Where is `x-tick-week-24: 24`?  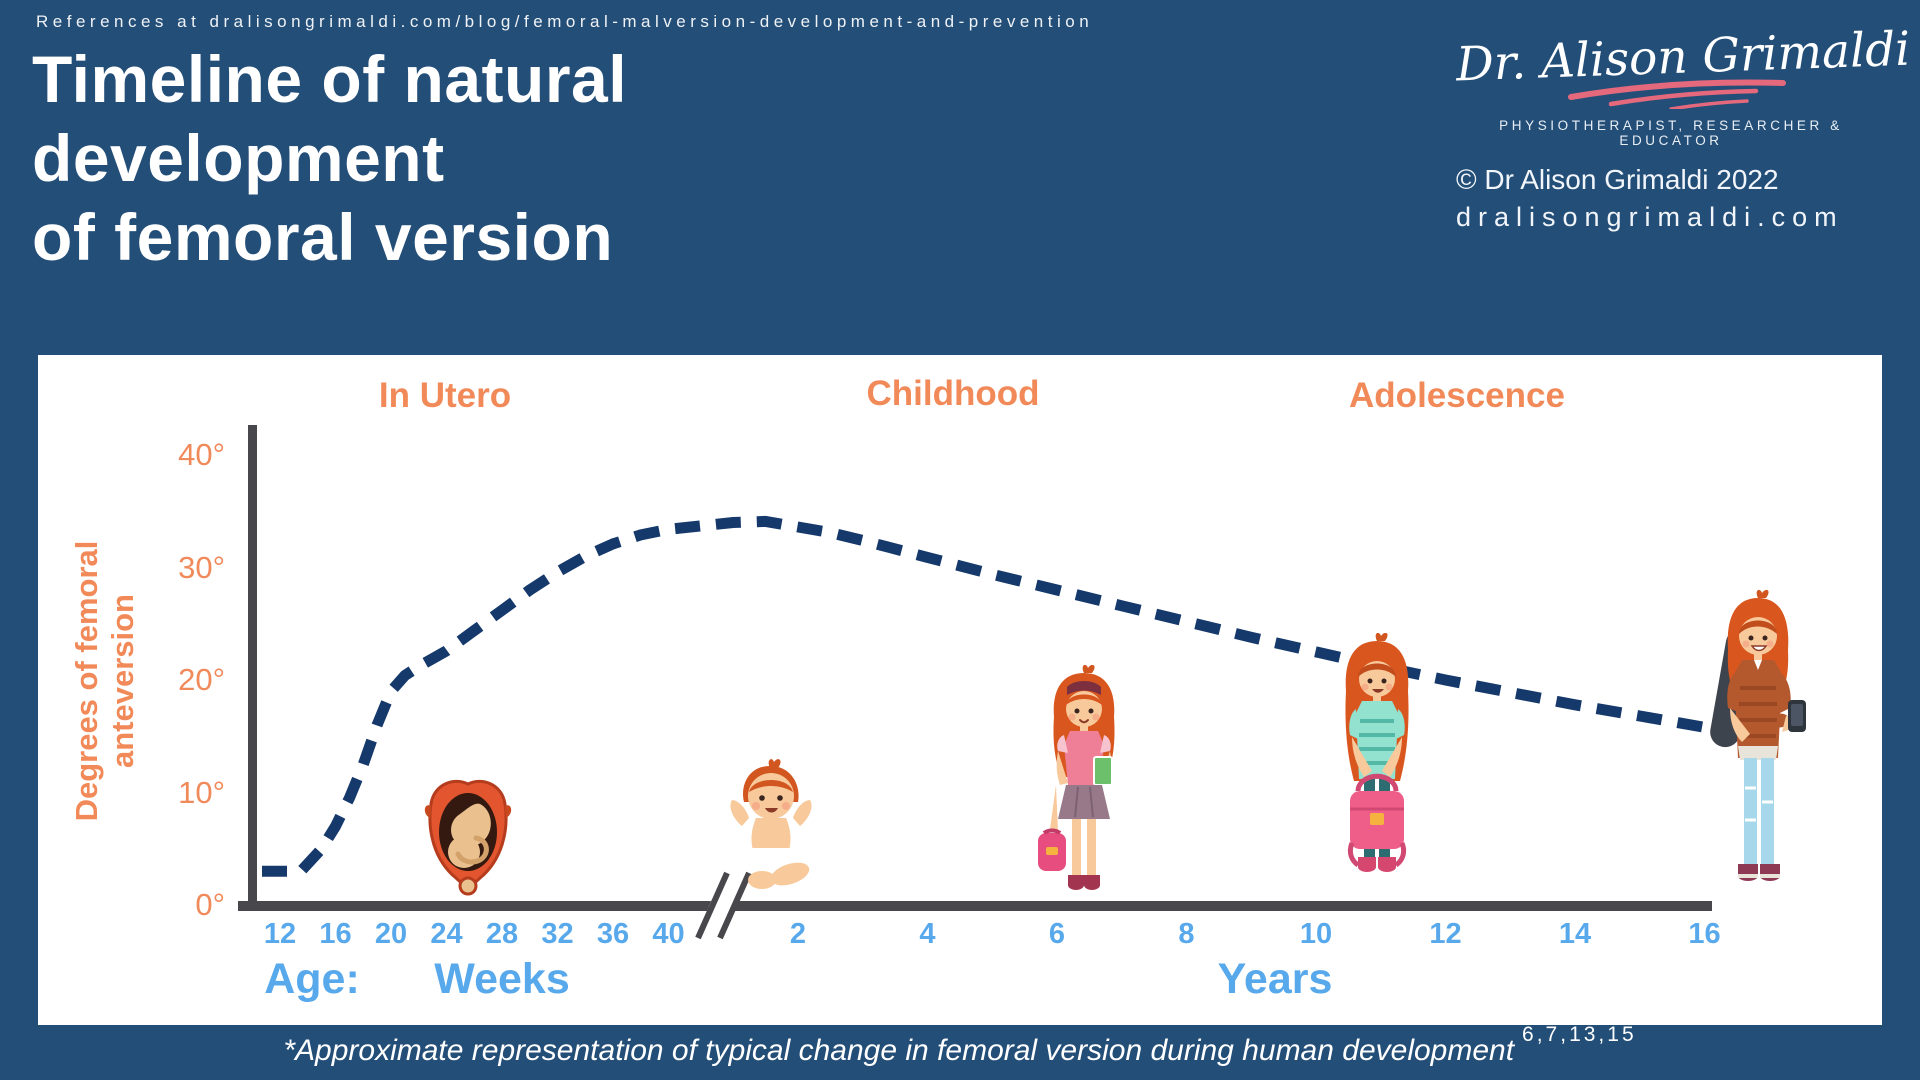
x-tick-week-24: 24 is located at coordinates (446, 934).